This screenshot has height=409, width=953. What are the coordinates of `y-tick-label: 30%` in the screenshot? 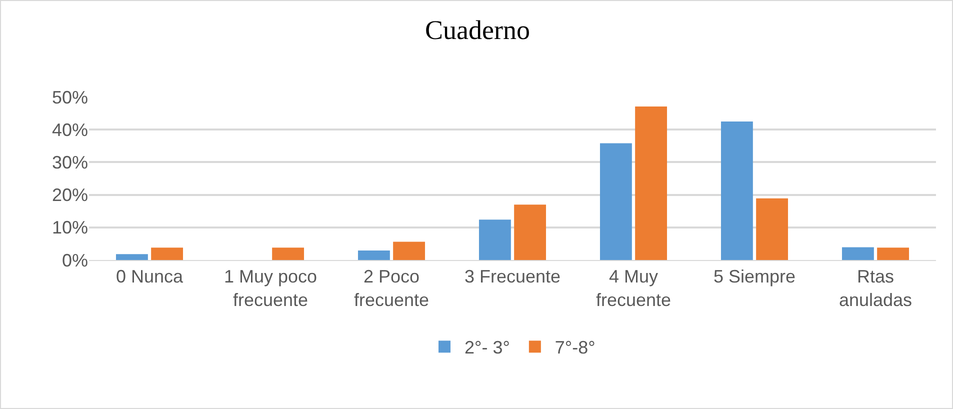 It's located at (70, 162).